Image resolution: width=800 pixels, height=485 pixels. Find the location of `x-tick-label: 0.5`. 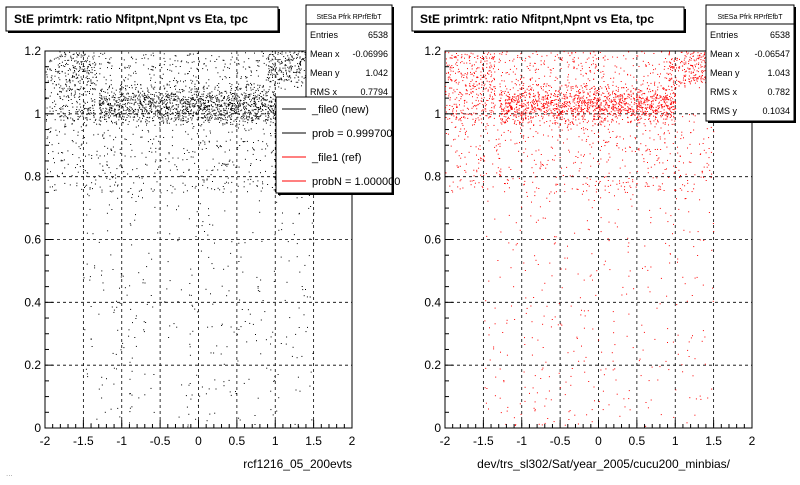

x-tick-label: 0.5 is located at coordinates (237, 441).